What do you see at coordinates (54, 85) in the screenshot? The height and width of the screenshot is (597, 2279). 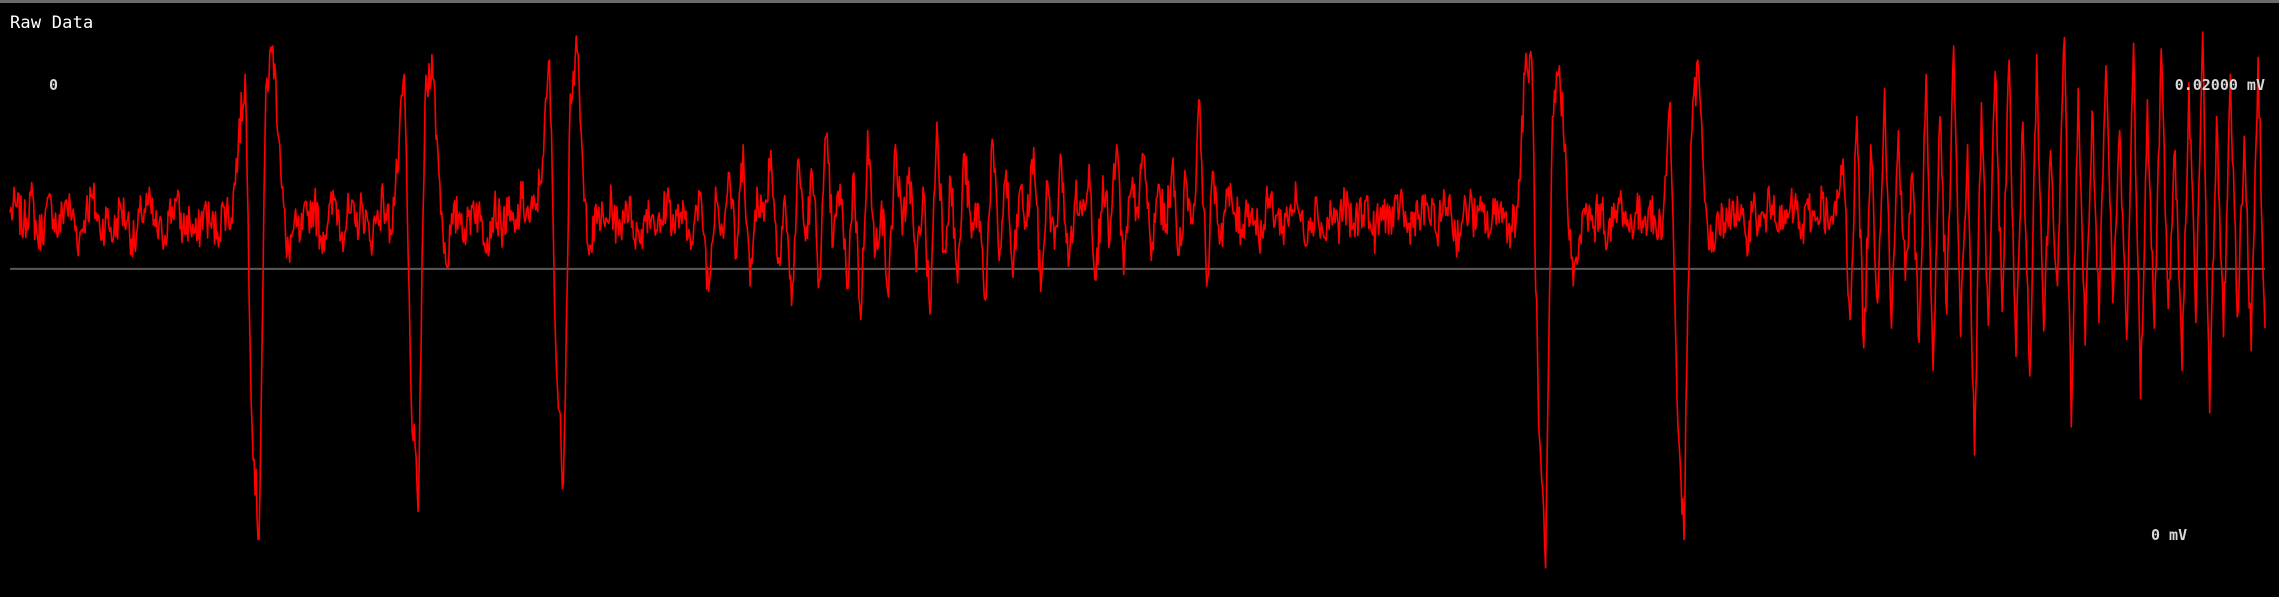 I see `channel-label: 0` at bounding box center [54, 85].